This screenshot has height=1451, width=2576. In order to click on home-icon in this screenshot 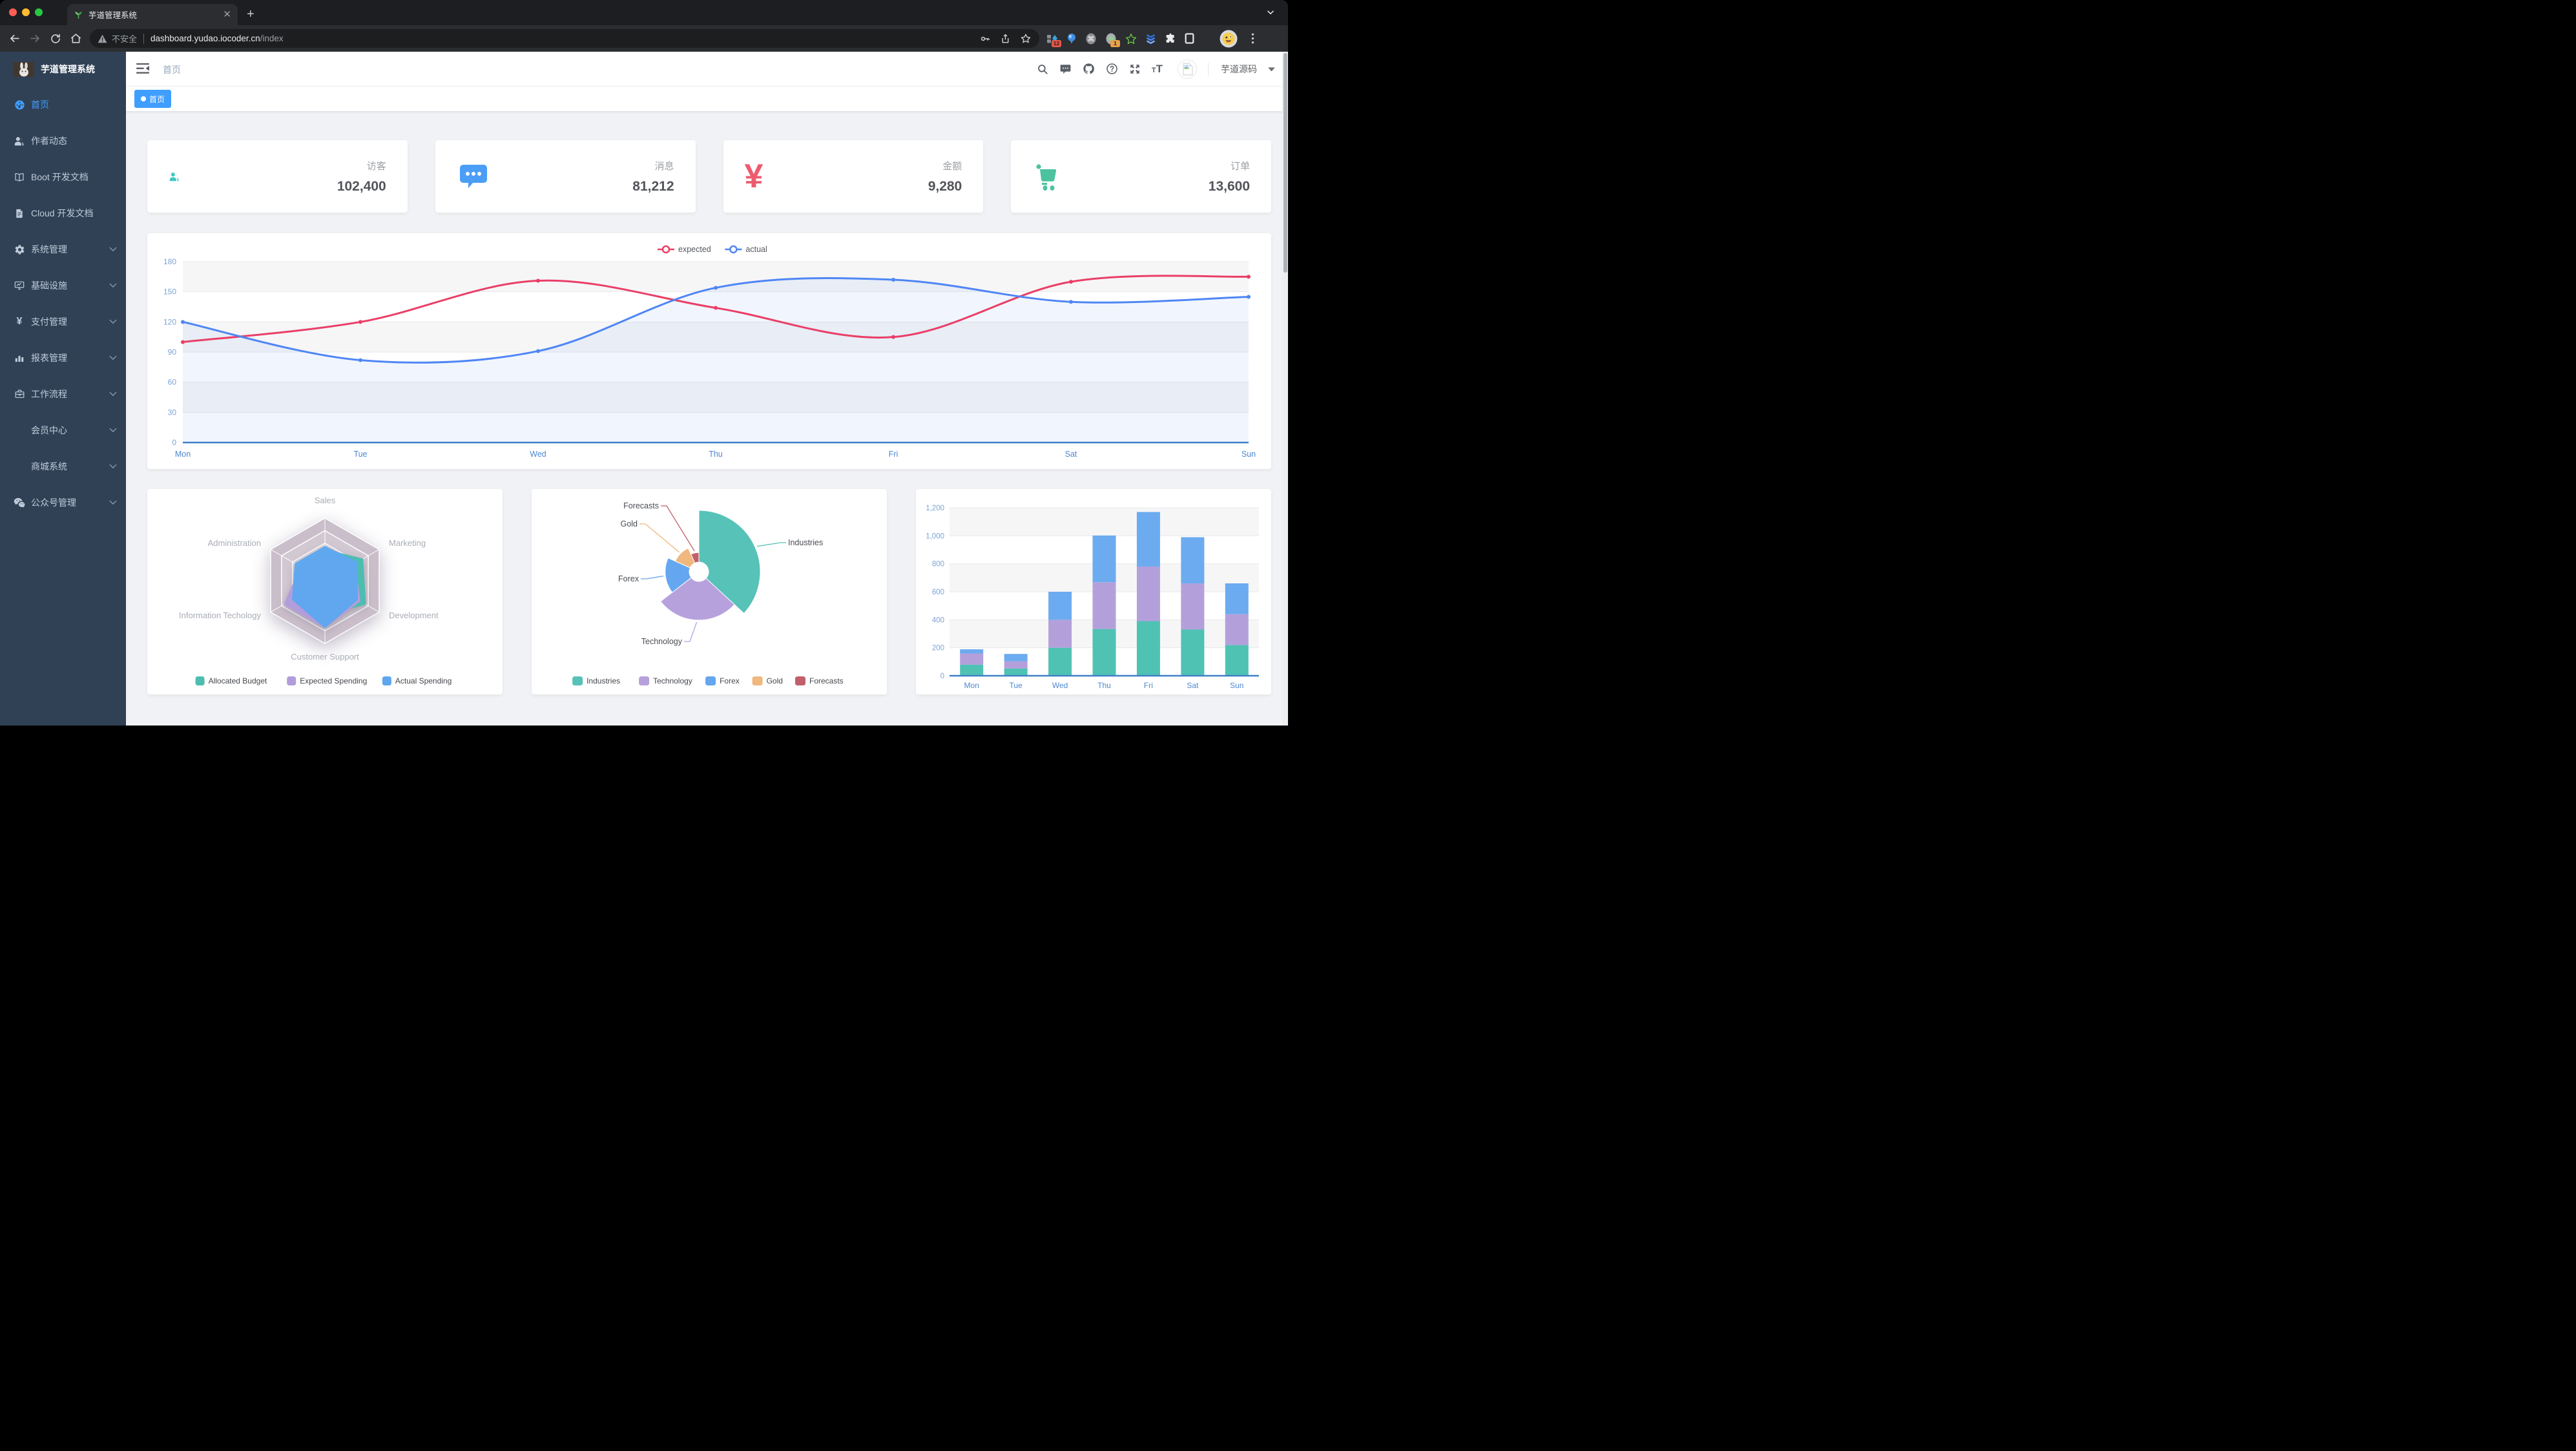, I will do `click(76, 38)`.